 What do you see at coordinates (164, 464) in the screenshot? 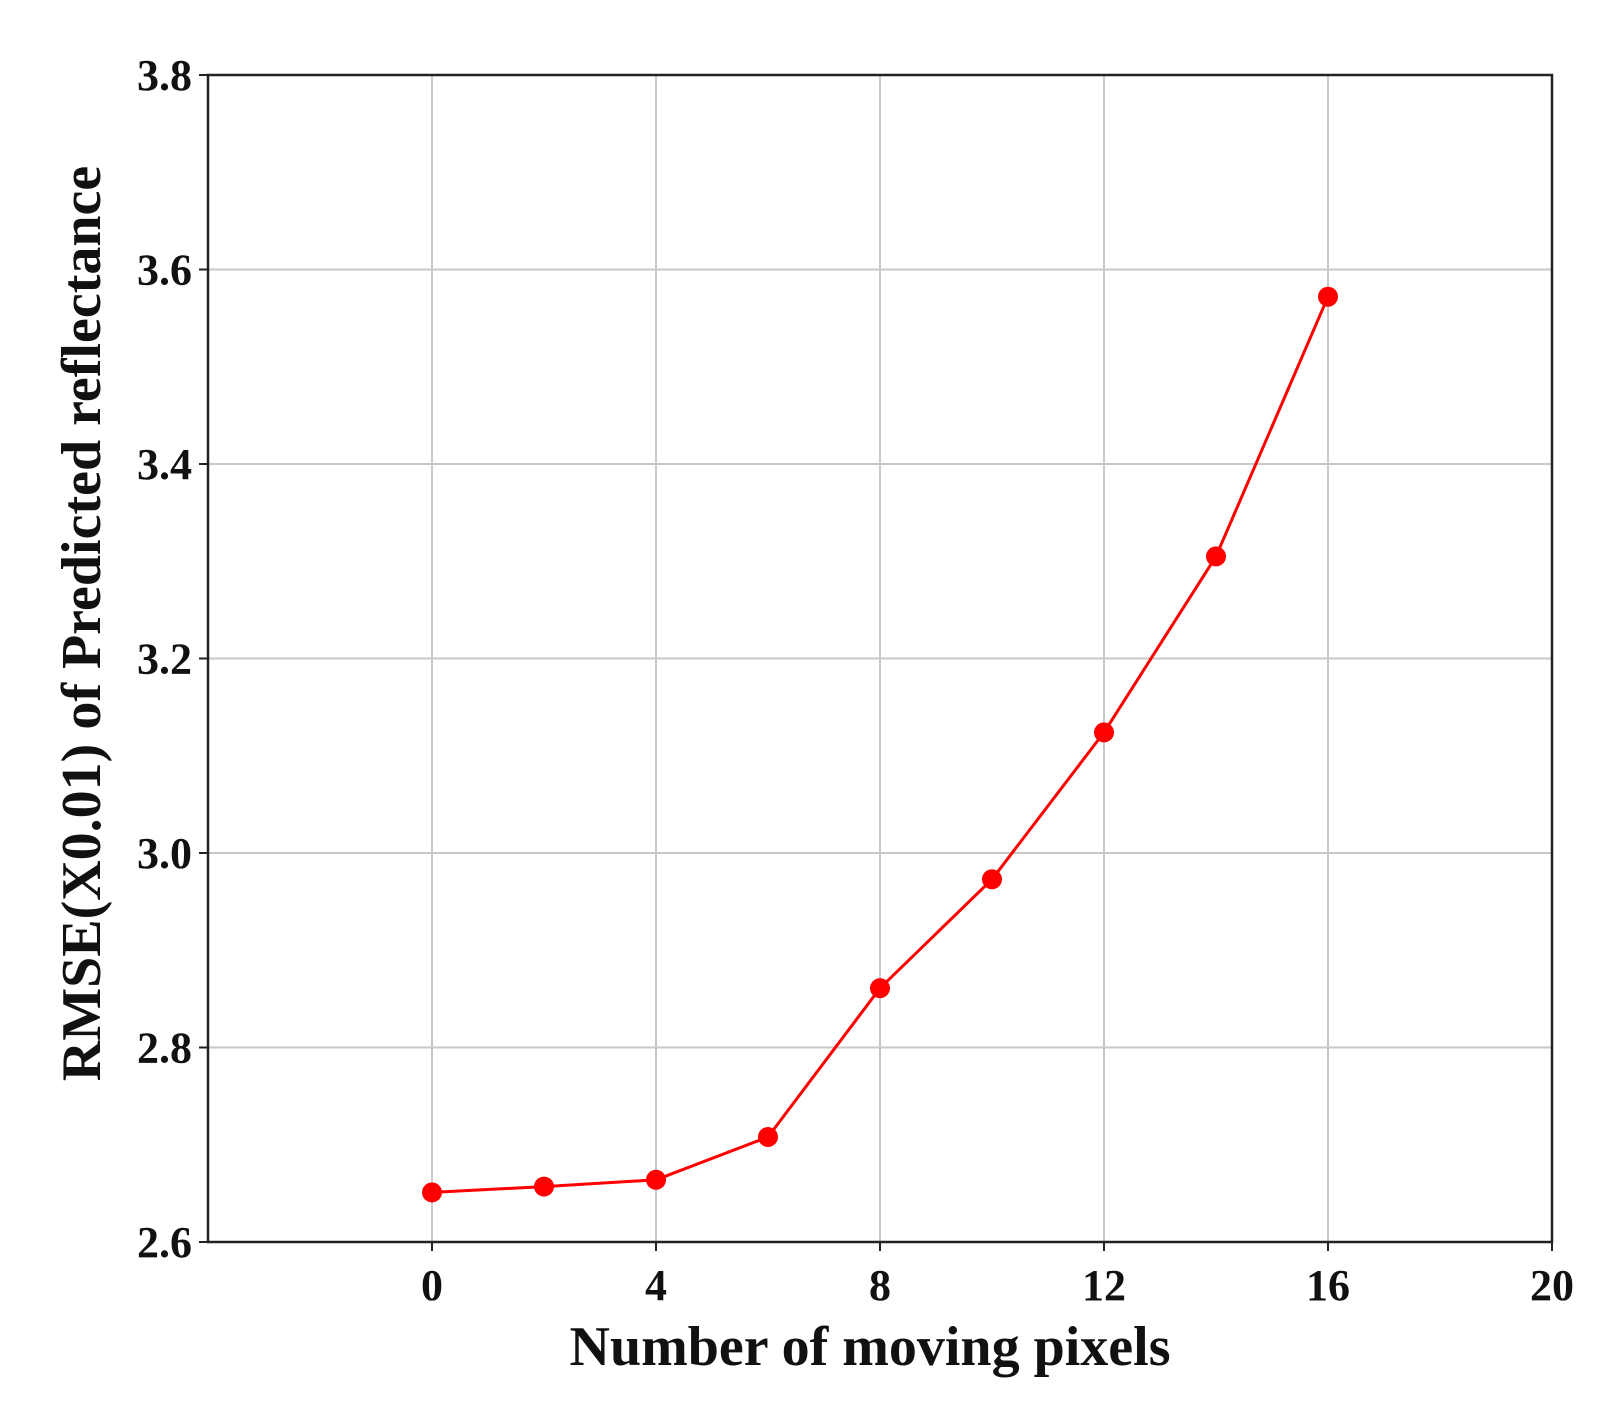
I see `y-tick-label: 3.4` at bounding box center [164, 464].